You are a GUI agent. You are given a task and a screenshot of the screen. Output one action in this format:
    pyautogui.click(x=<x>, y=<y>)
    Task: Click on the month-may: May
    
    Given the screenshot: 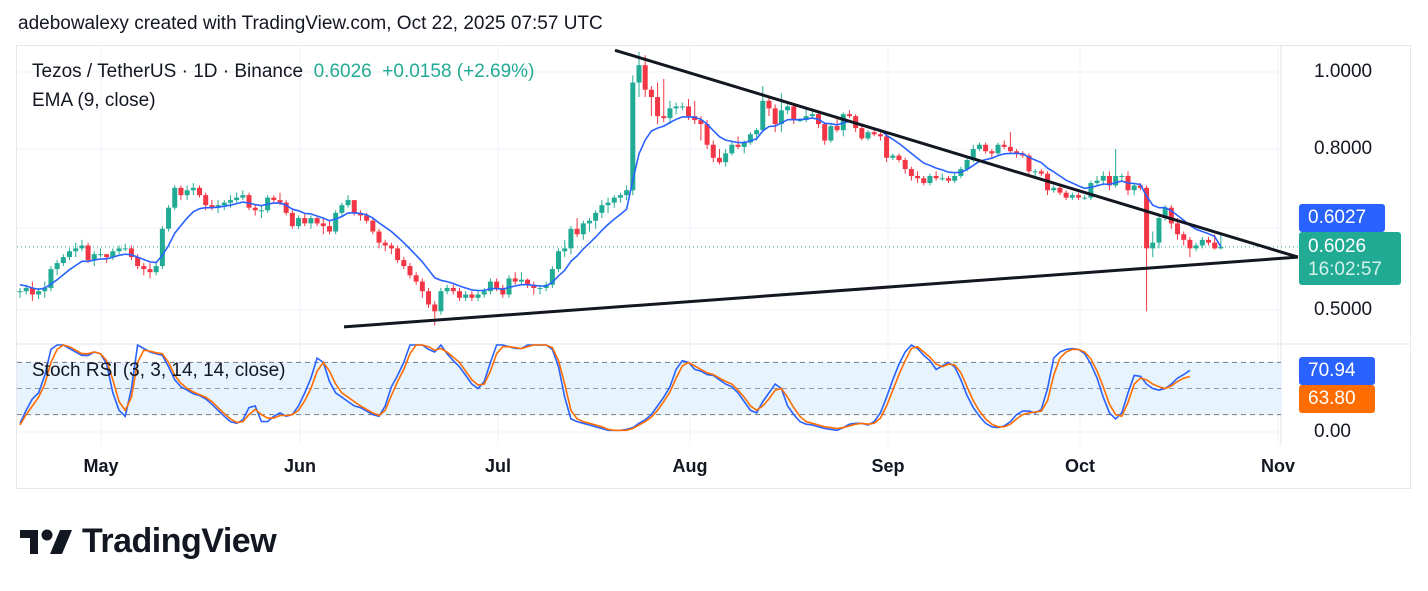 What is the action you would take?
    pyautogui.click(x=101, y=466)
    